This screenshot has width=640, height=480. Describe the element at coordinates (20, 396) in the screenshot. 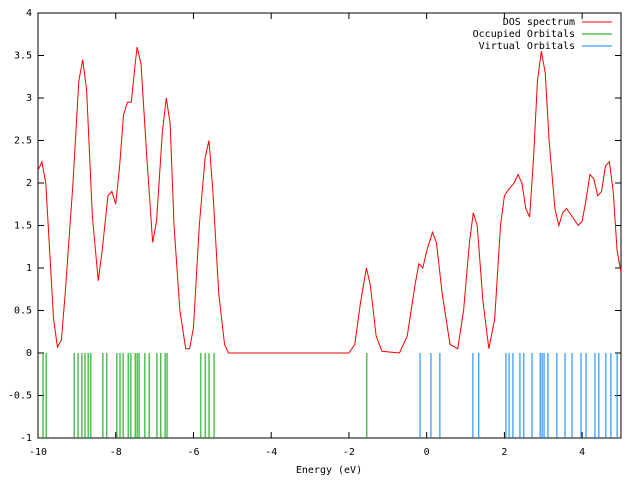

I see `y-tick-label: -0.5` at that location.